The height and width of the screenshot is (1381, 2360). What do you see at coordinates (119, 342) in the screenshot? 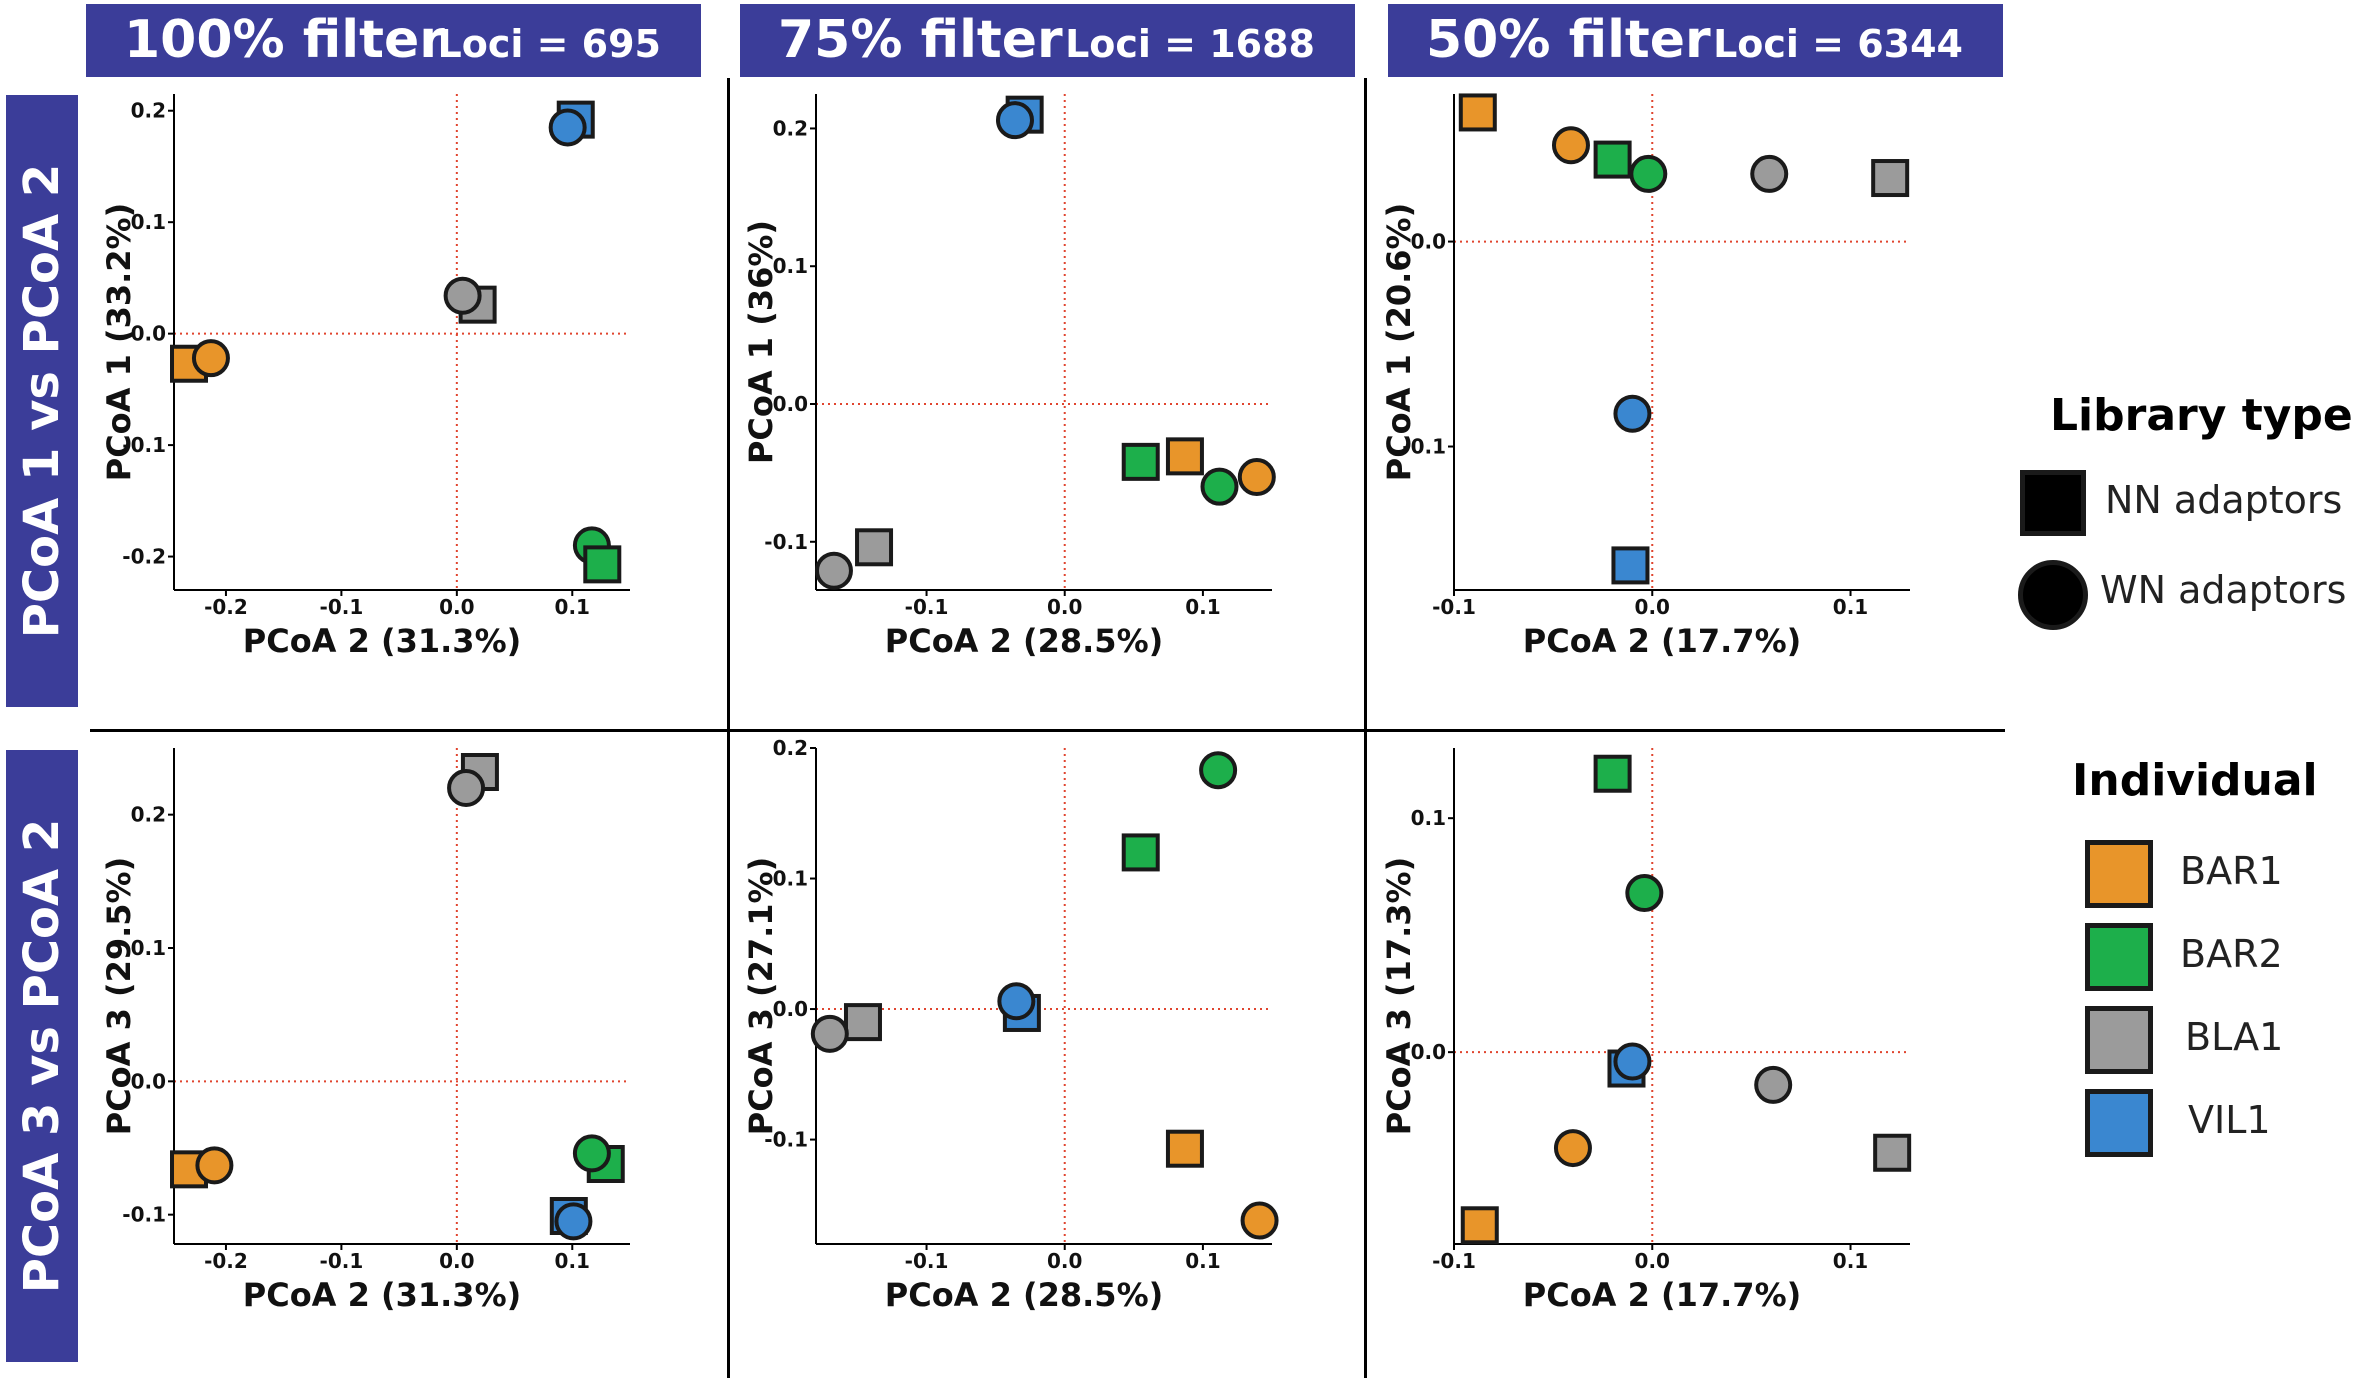
I see `y-axis-label: PCoA 1 (33.2%)` at bounding box center [119, 342].